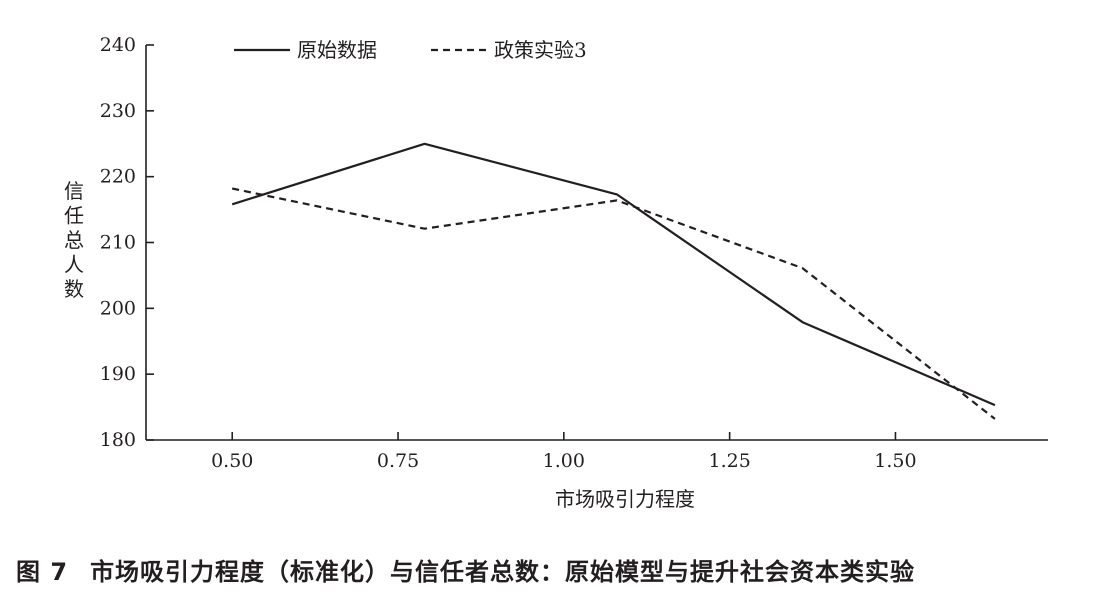  I want to click on y-ticks: 180 190 200 210 220 230 240, so click(127, 242).